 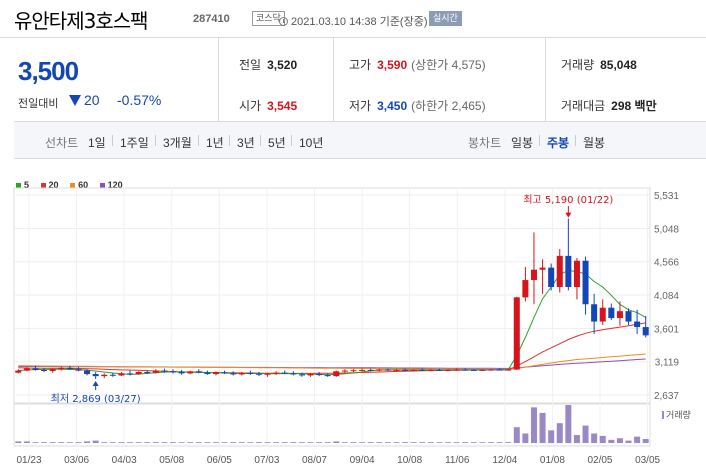 What do you see at coordinates (666, 229) in the screenshot?
I see `y-tick-label: 5,048` at bounding box center [666, 229].